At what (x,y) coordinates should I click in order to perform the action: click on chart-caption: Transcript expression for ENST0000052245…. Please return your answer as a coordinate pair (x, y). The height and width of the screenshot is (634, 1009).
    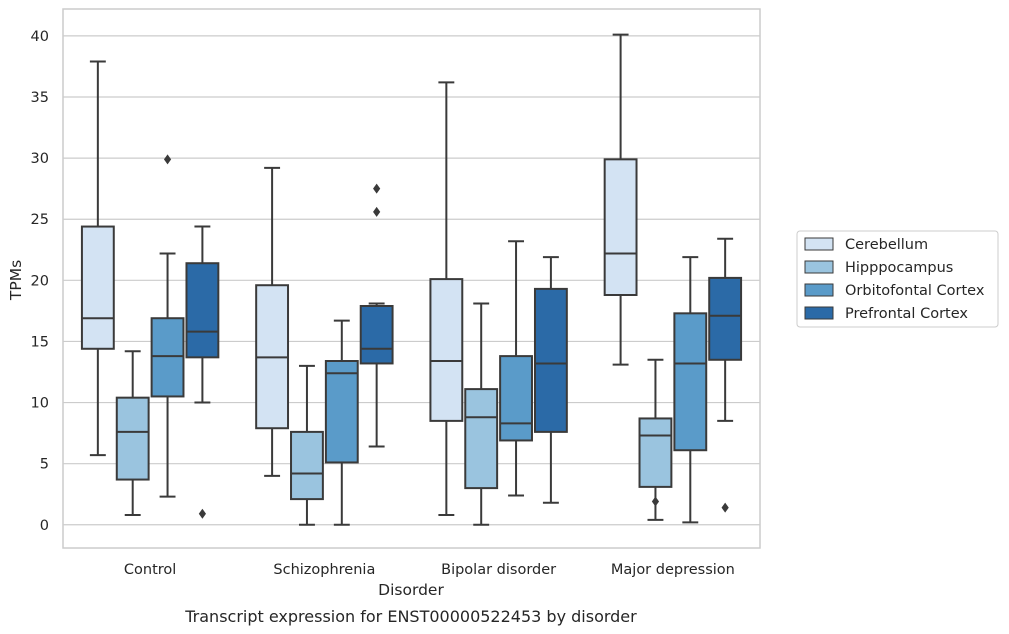
    Looking at the image, I should click on (410, 616).